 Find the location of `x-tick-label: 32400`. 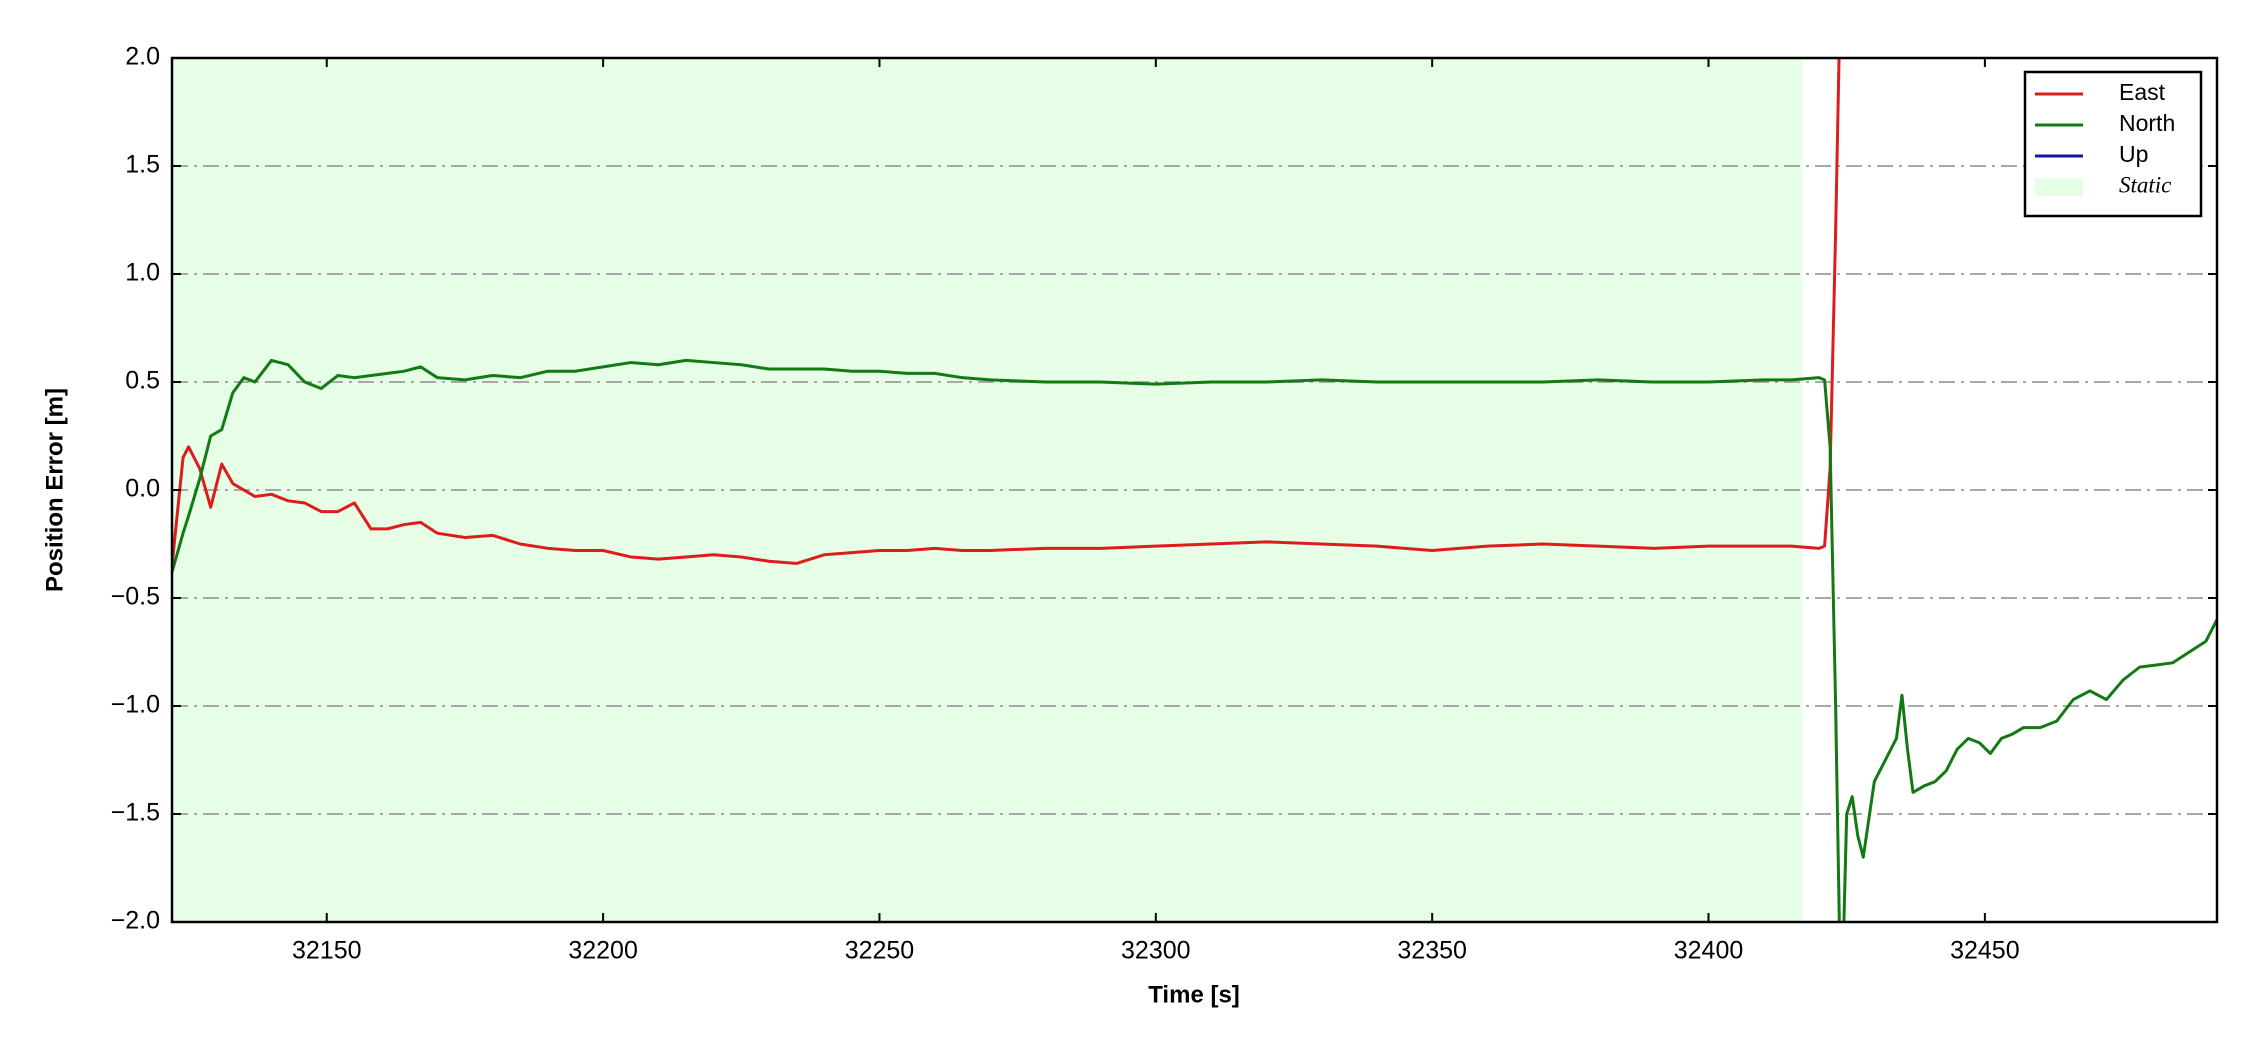

x-tick-label: 32400 is located at coordinates (1709, 951).